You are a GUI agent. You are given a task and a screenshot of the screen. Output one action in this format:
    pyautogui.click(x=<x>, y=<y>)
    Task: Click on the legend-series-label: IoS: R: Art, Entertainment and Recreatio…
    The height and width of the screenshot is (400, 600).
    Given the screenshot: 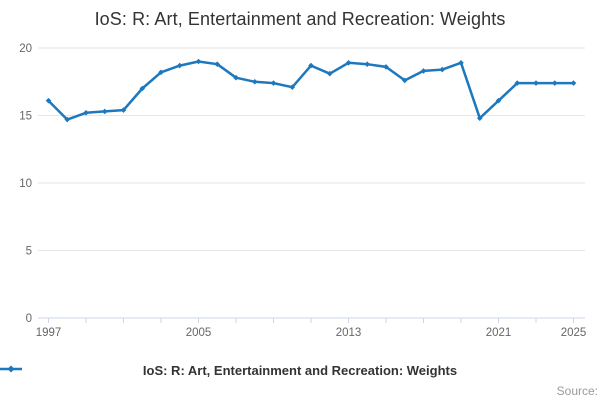 What is the action you would take?
    pyautogui.click(x=300, y=370)
    